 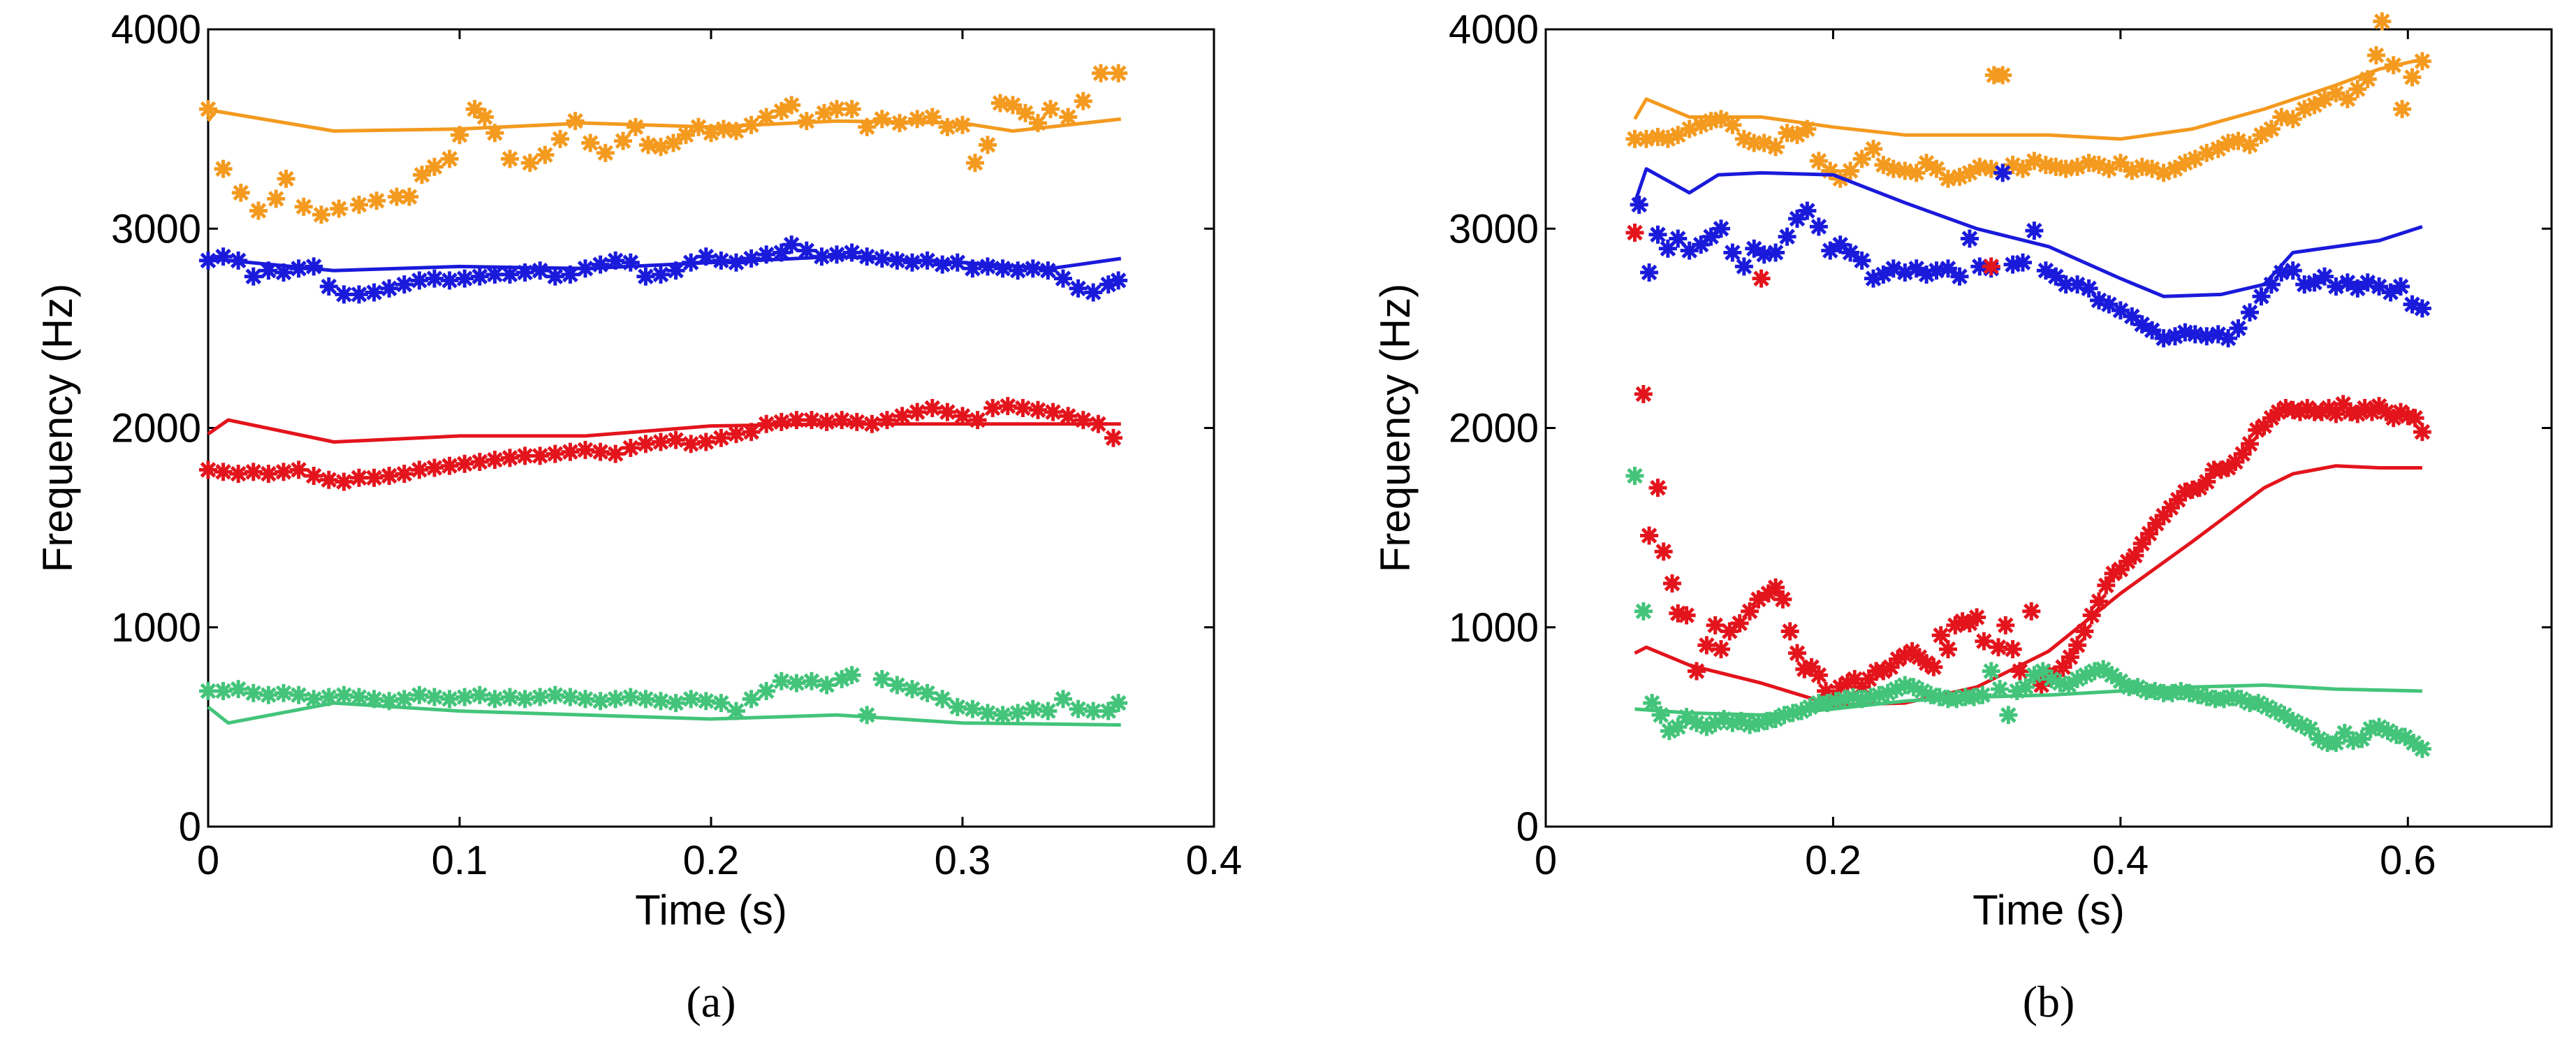 I want to click on x-tick-label: 0.1, so click(x=460, y=860).